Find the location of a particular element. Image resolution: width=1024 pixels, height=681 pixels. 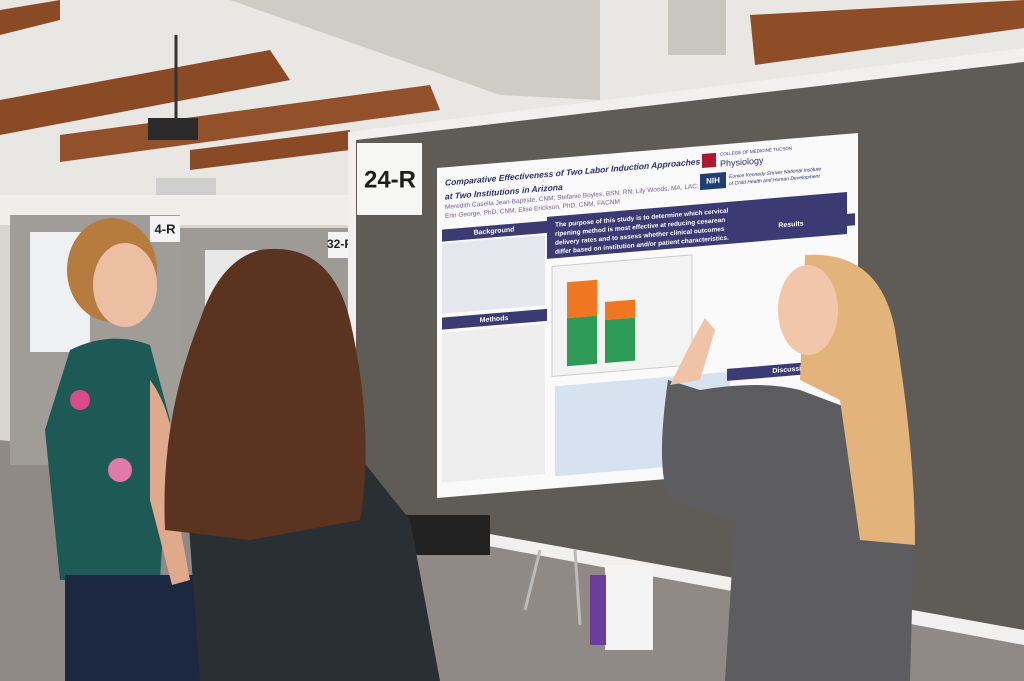

nih-logo: NIH is located at coordinates (713, 181).